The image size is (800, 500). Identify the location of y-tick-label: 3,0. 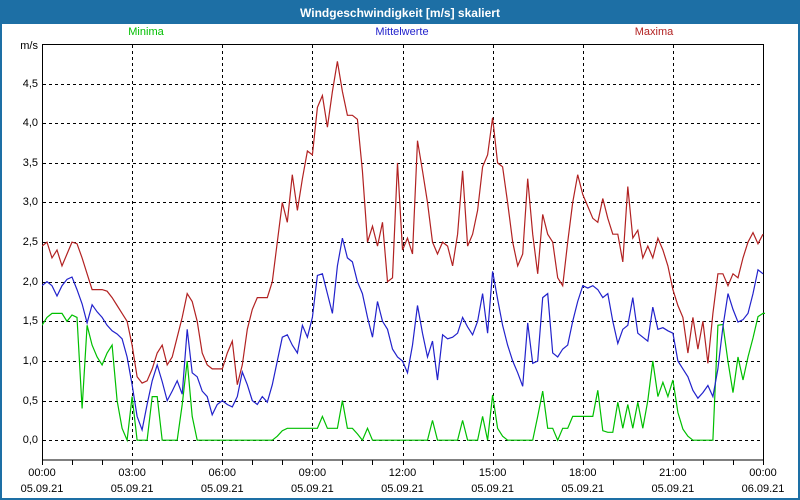
(30, 202).